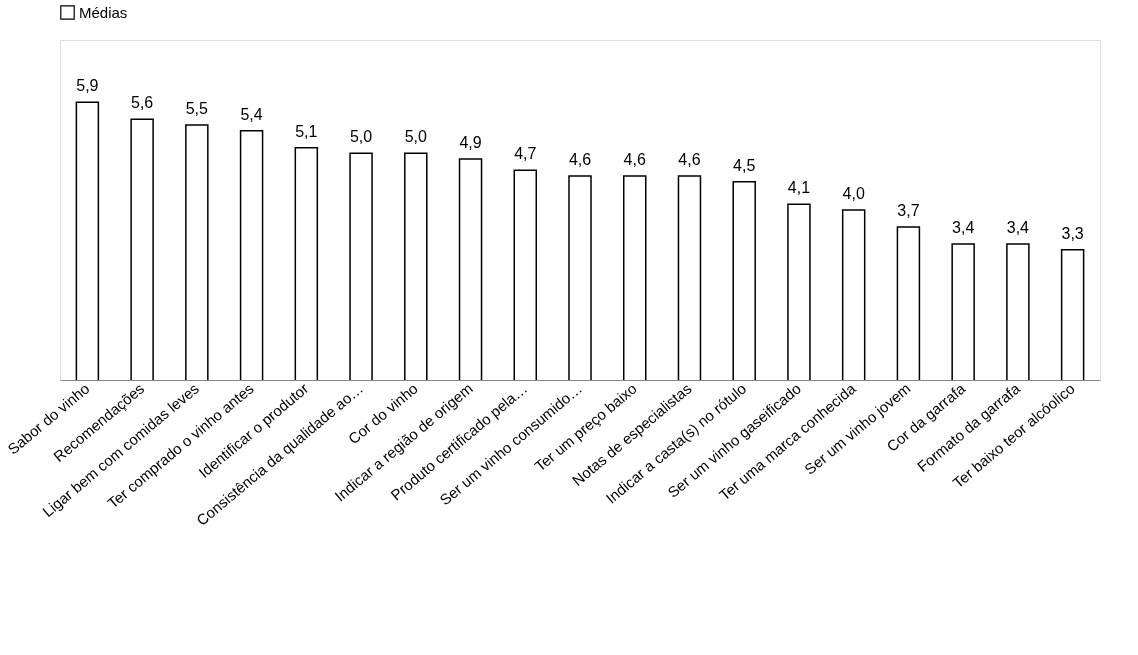  What do you see at coordinates (744, 165) in the screenshot?
I see `data-label: 4,5` at bounding box center [744, 165].